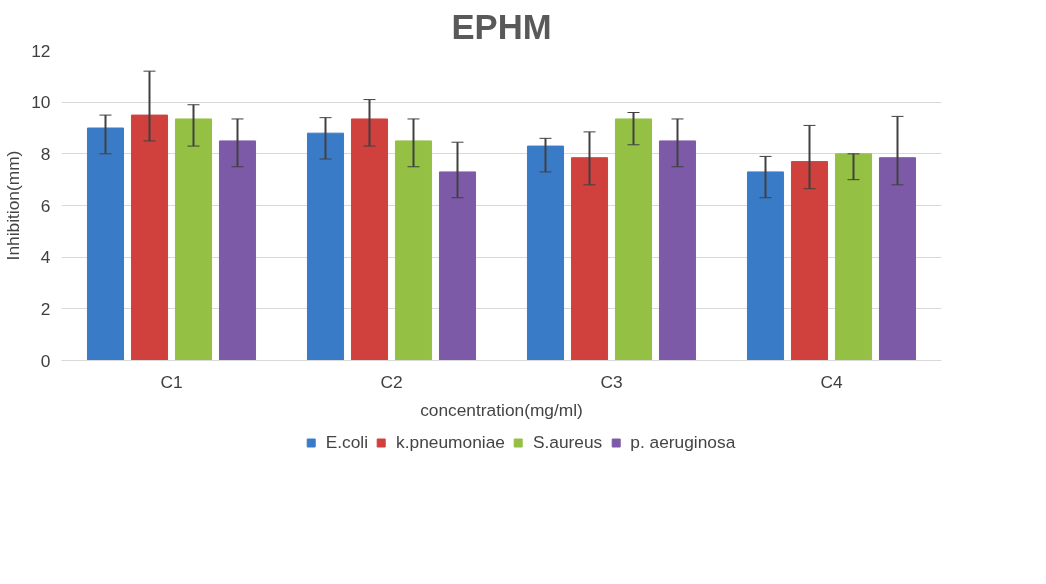 This screenshot has height=584, width=1046. I want to click on legend-label: S.aureus, so click(567, 442).